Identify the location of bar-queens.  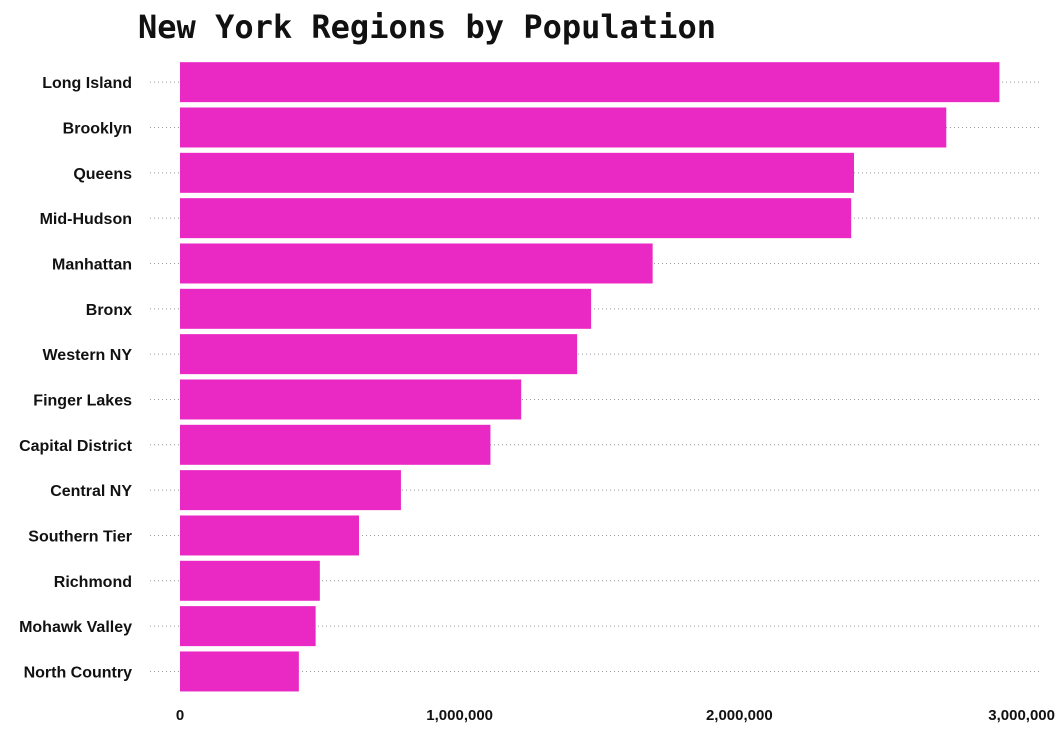
(517, 172).